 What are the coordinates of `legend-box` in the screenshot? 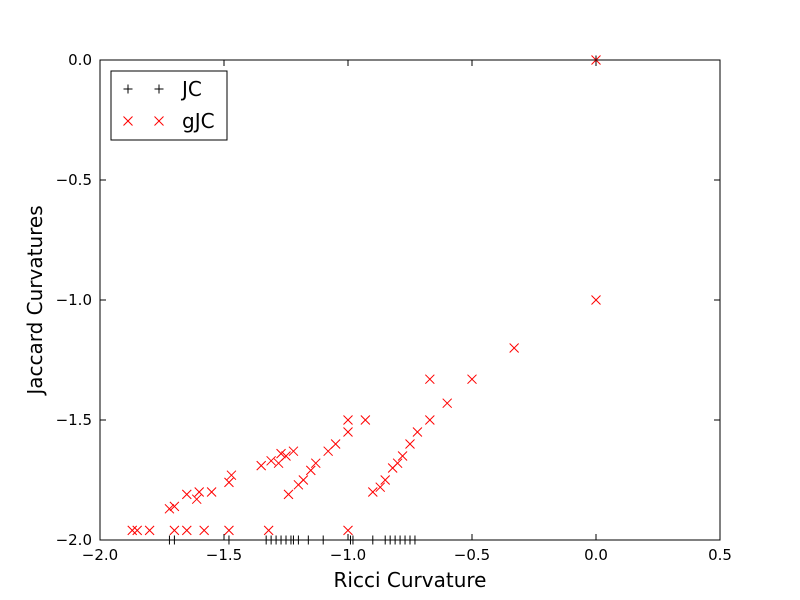 It's located at (169, 105).